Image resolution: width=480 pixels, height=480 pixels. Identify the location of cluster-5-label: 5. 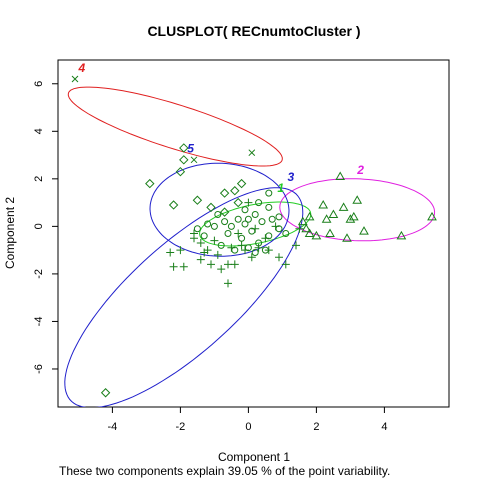
(190, 149).